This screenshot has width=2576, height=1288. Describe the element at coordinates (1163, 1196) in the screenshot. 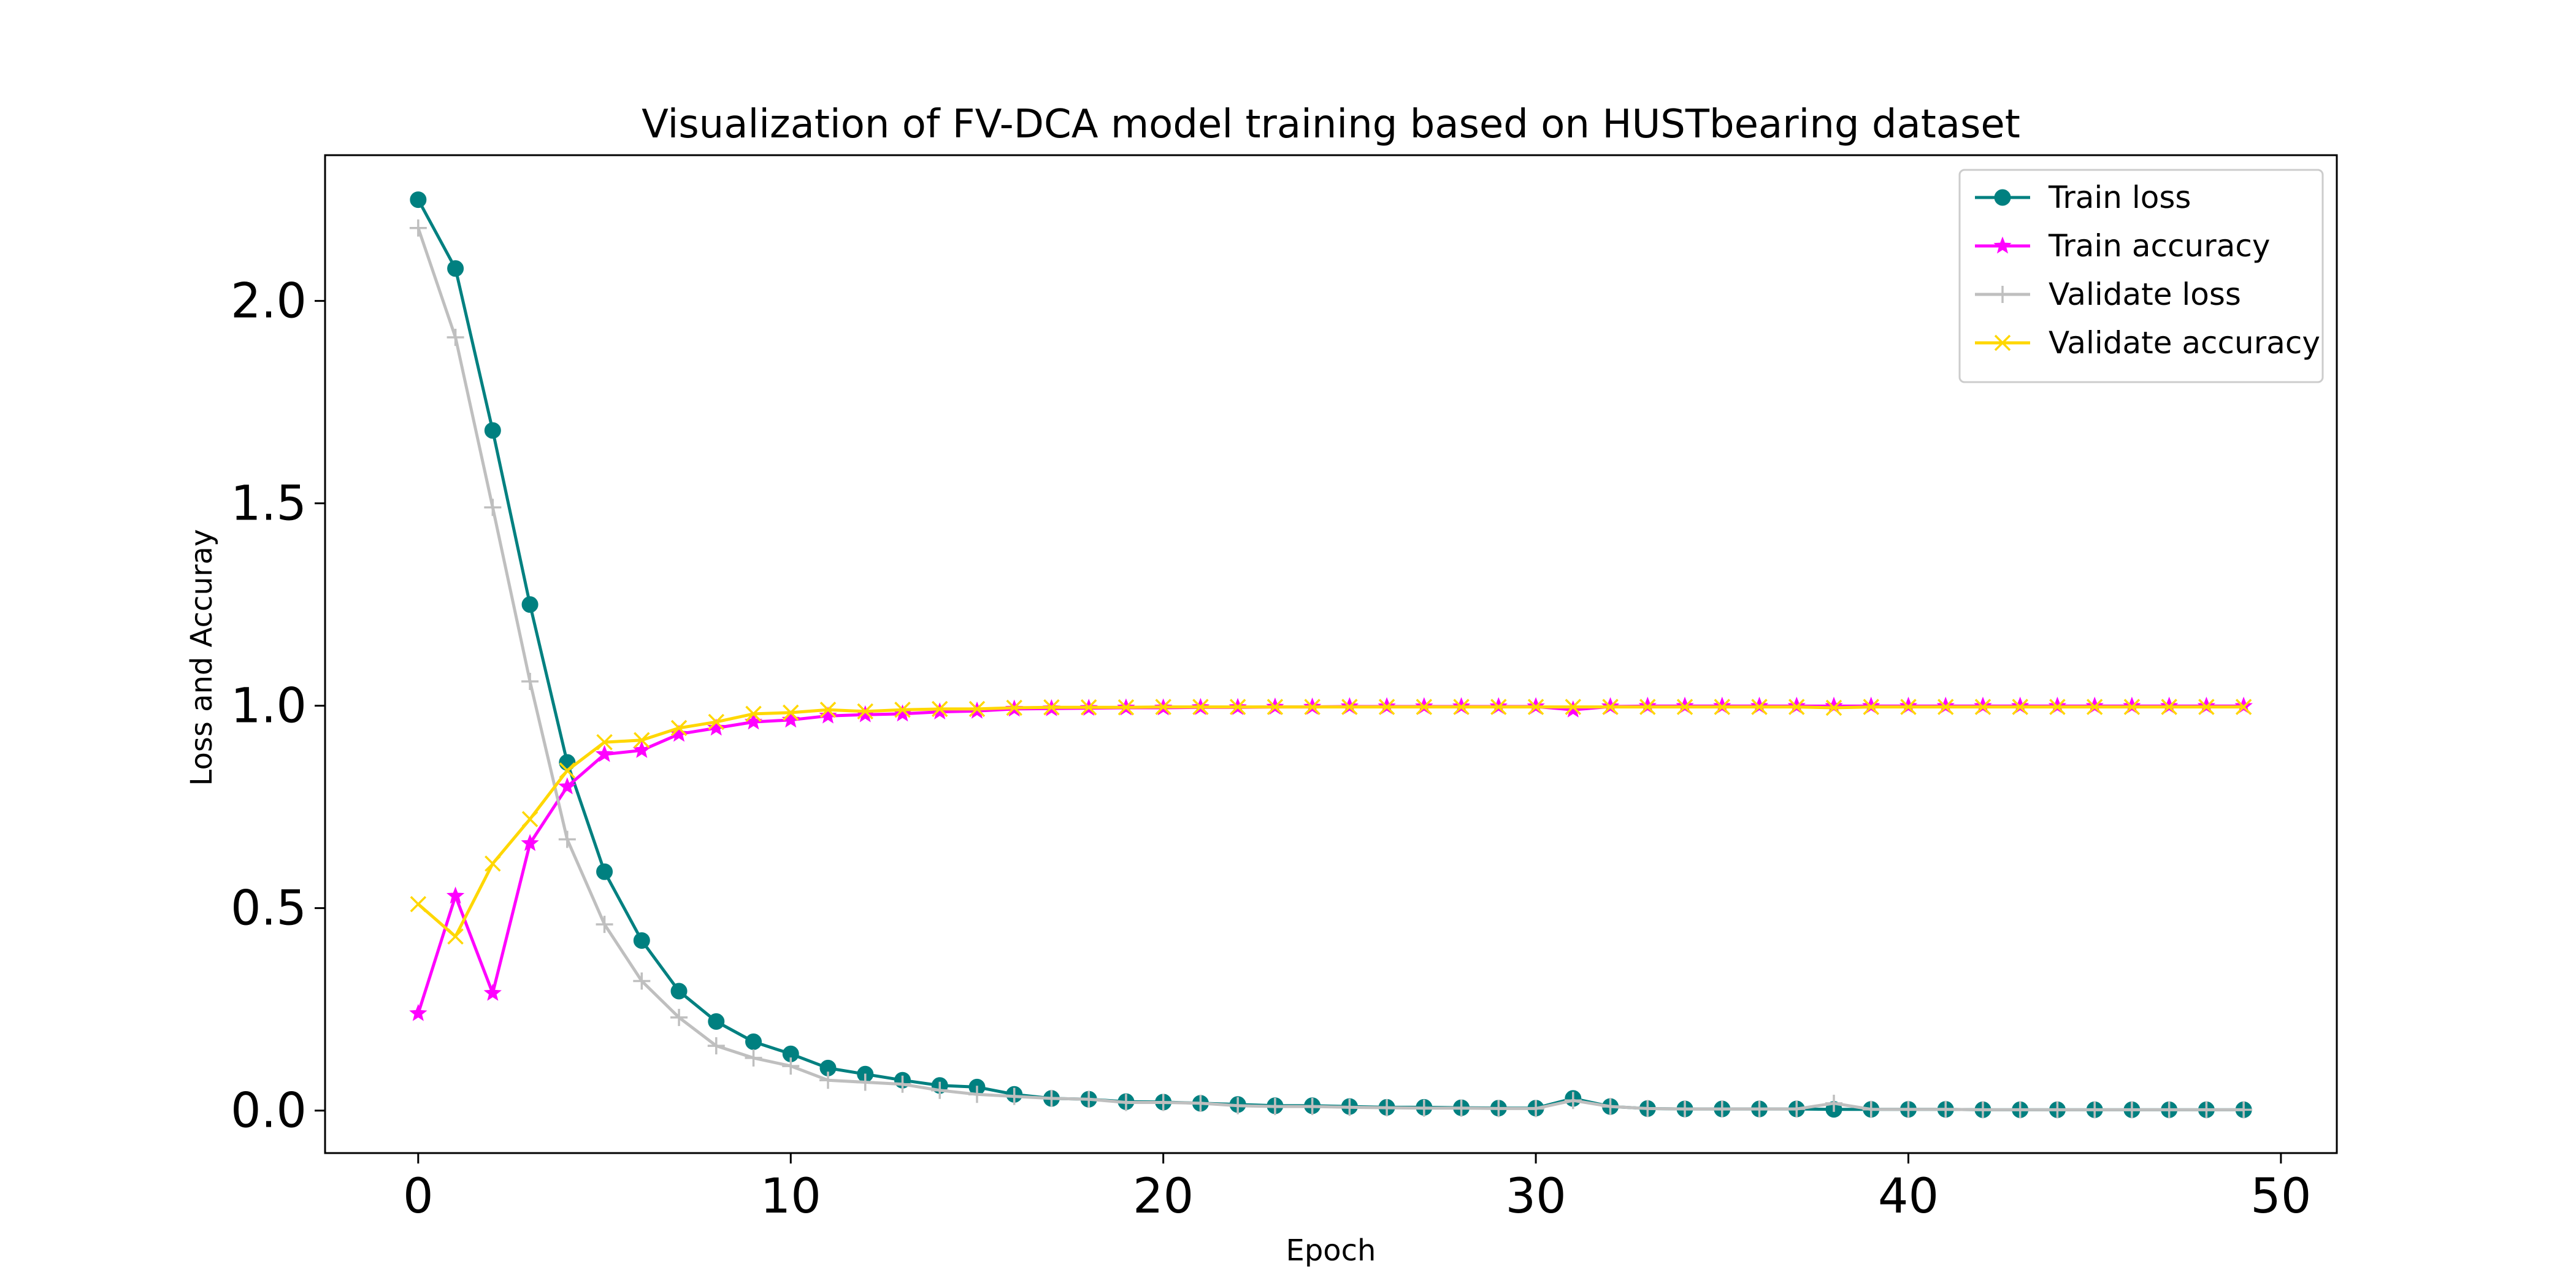

I see `x-tick-label: 20` at that location.